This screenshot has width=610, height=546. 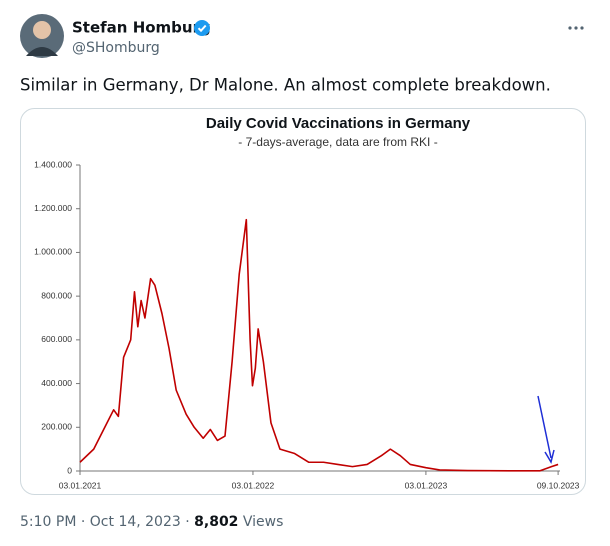 I want to click on views-count: 8,802, so click(x=216, y=522).